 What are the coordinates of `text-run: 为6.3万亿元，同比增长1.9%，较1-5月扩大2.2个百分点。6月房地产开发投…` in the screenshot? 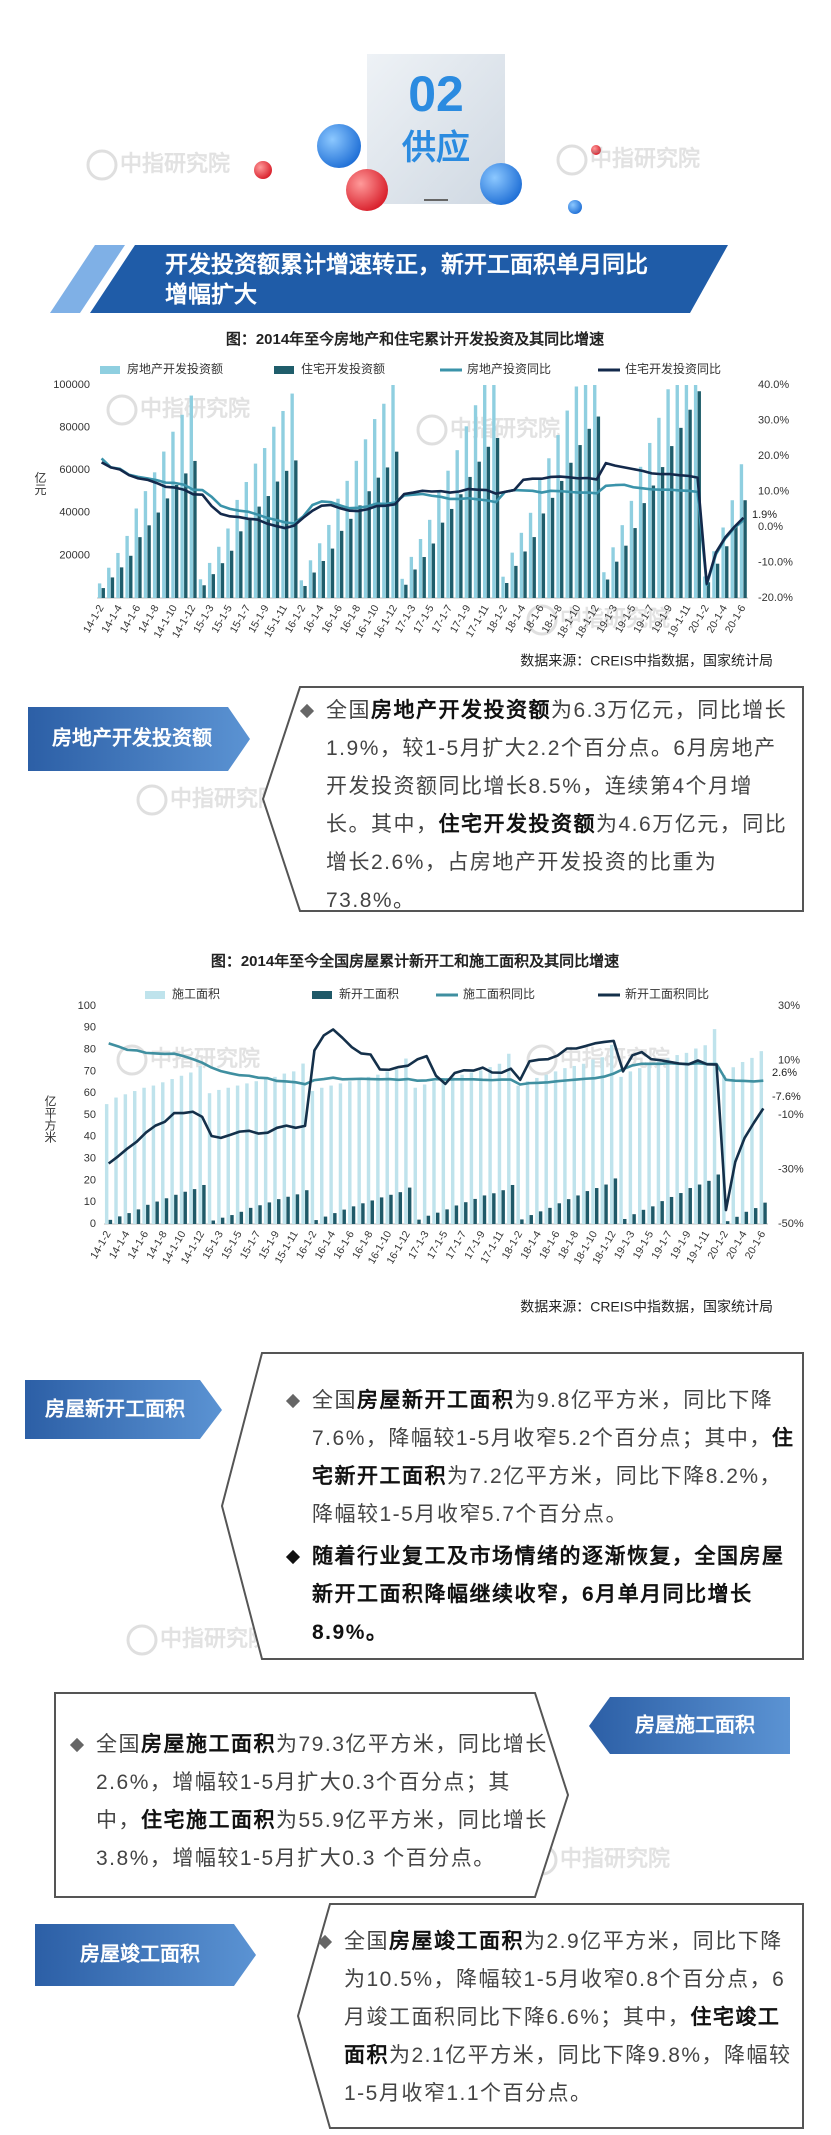 It's located at (557, 767).